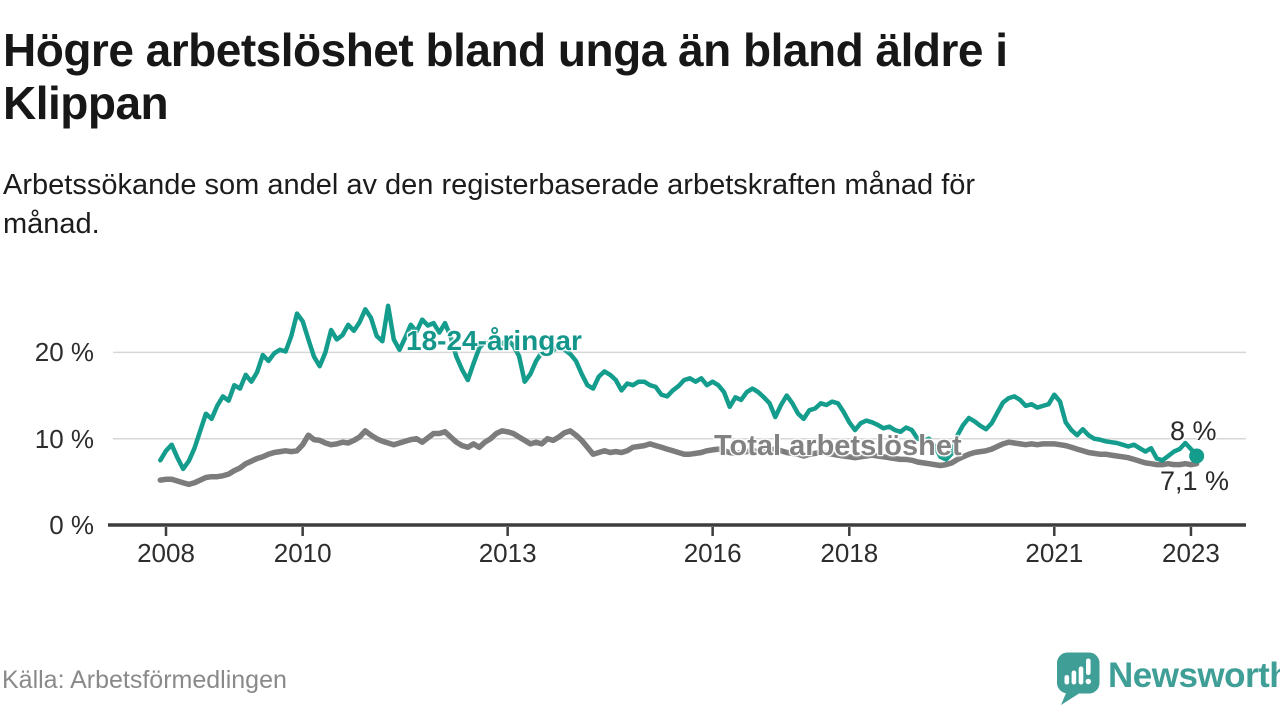  What do you see at coordinates (166, 553) in the screenshot?
I see `x-axis-label: 2008` at bounding box center [166, 553].